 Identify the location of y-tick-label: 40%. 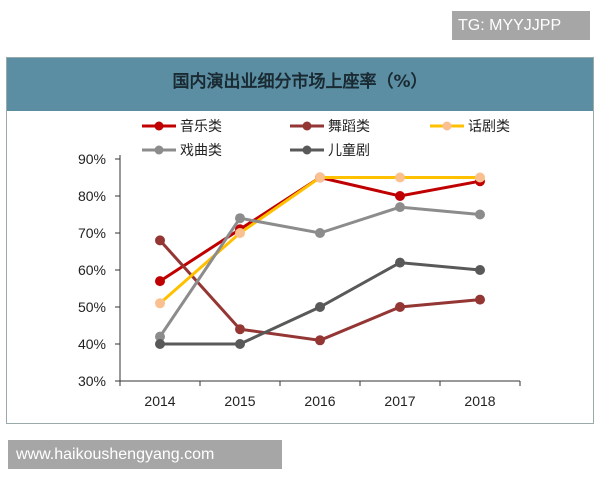
(92, 344).